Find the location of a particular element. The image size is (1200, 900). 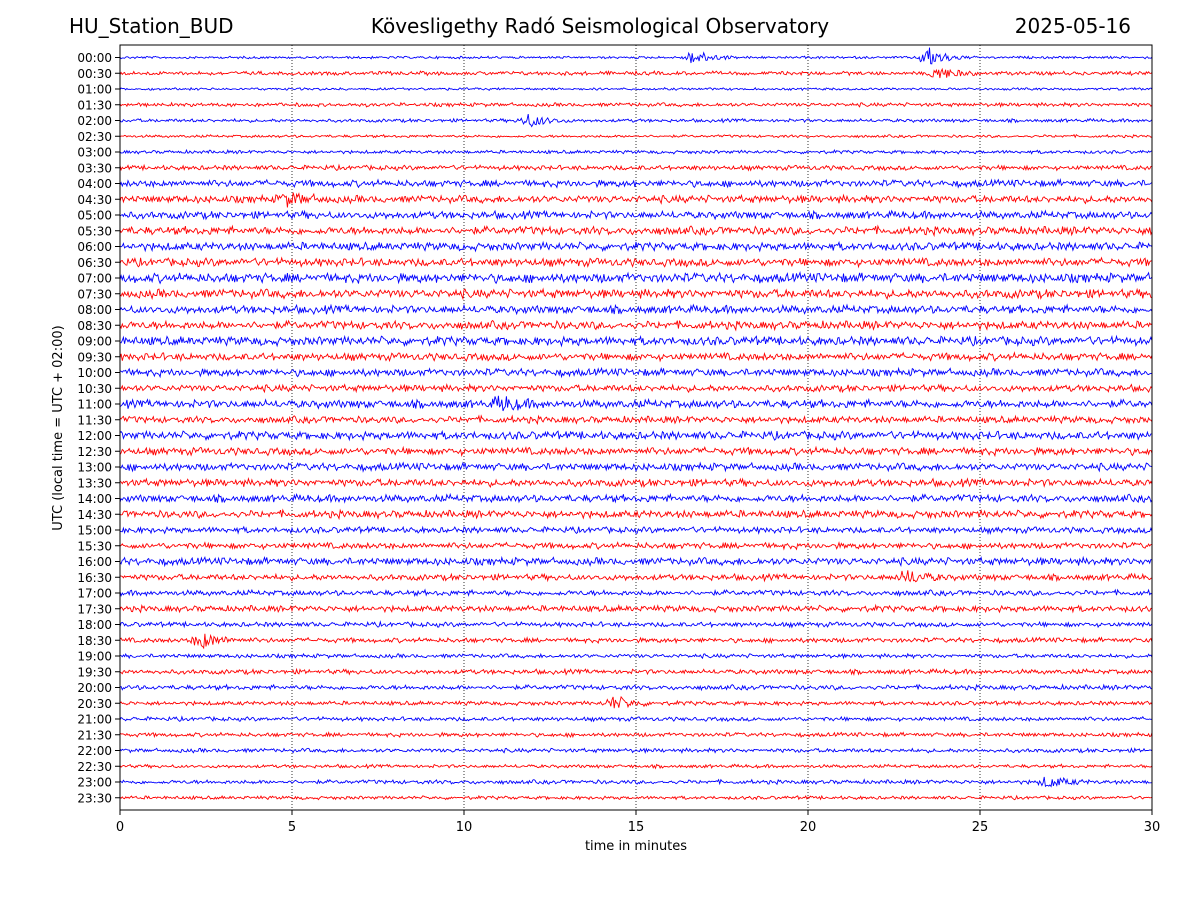

y-tick-label: 19:30 is located at coordinates (94, 672).